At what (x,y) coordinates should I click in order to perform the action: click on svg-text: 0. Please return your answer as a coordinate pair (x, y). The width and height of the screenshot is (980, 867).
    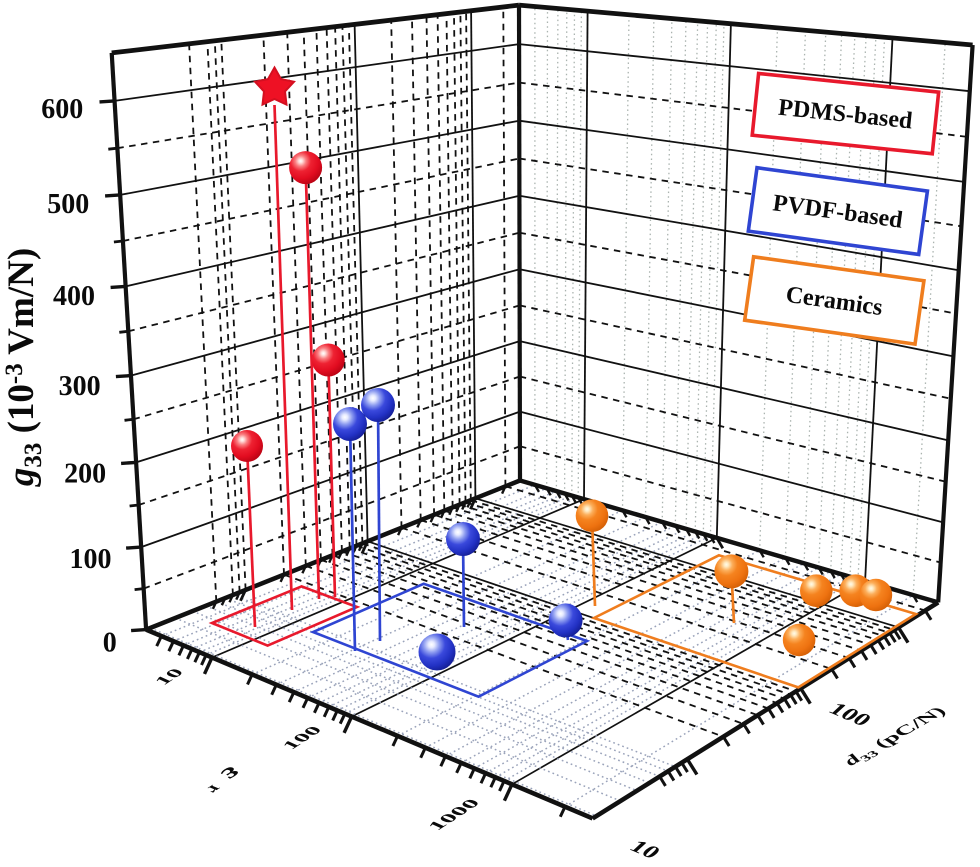
    Looking at the image, I should click on (110, 642).